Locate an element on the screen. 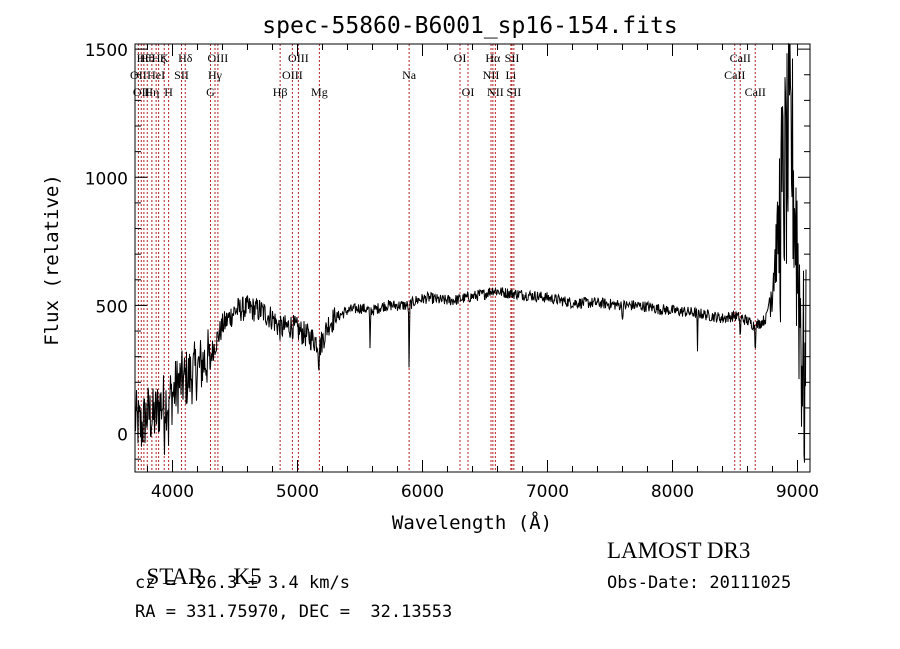  emission-line-label: Hα is located at coordinates (493, 58).